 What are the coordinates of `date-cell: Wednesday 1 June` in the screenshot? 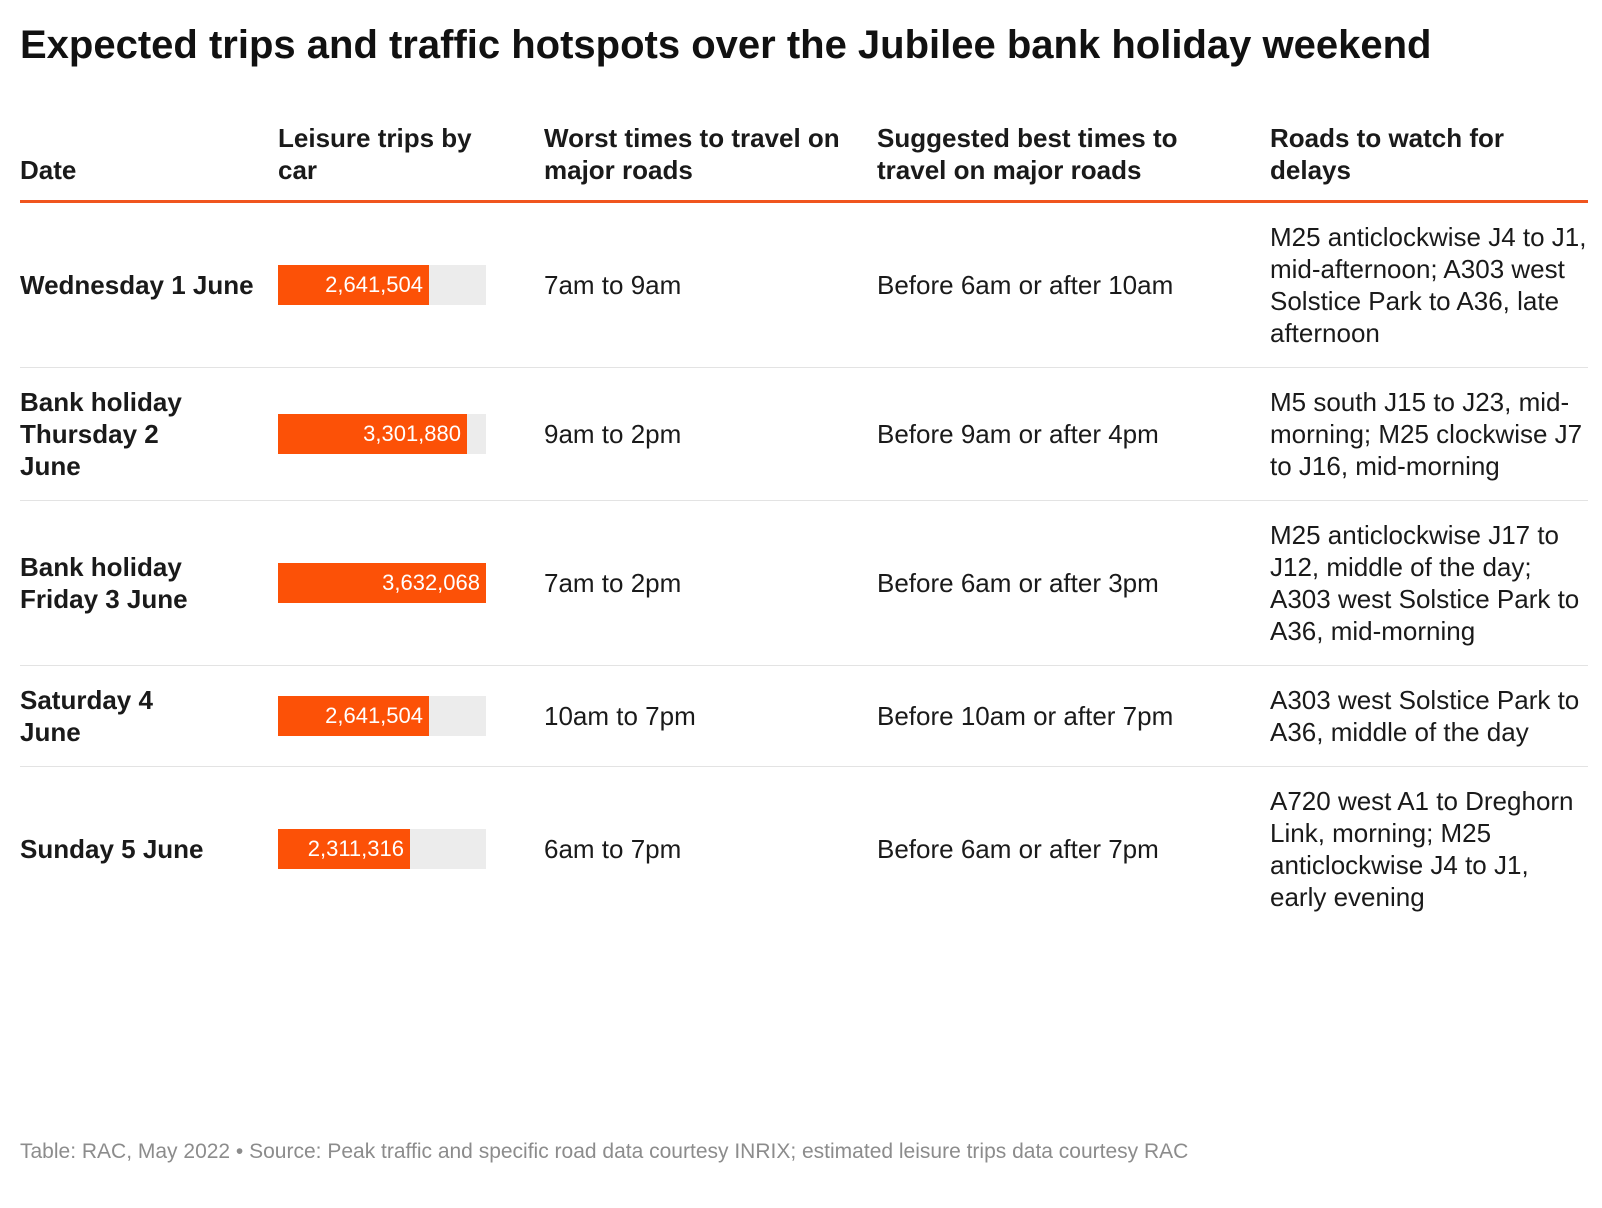 It's located at (149, 284).